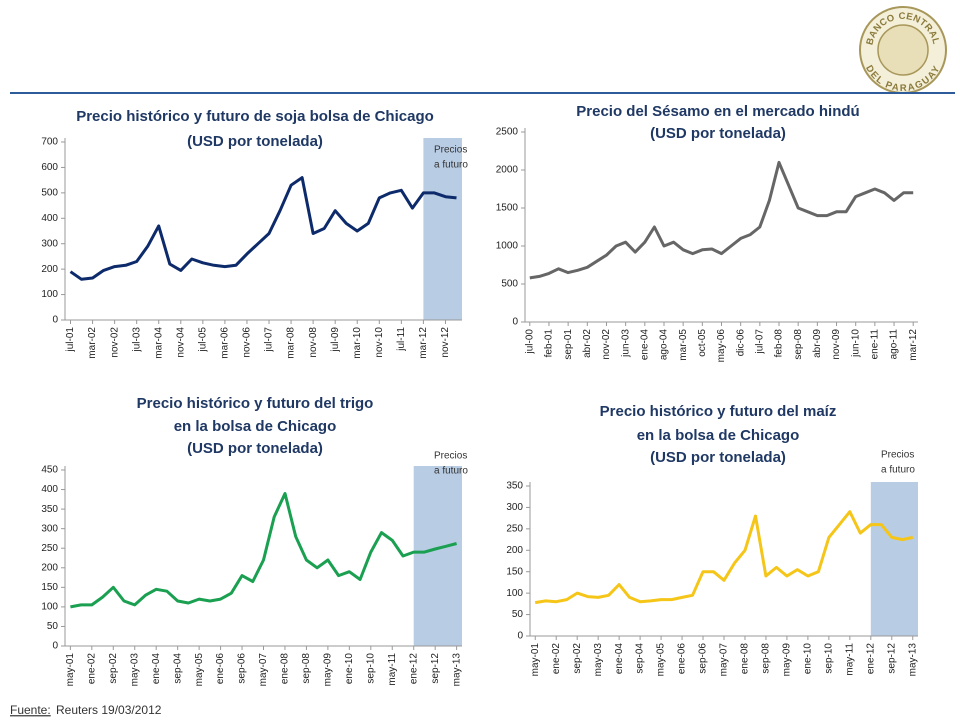 The image size is (960, 720). What do you see at coordinates (225, 343) in the screenshot?
I see `x-tick-label: mar-06` at bounding box center [225, 343].